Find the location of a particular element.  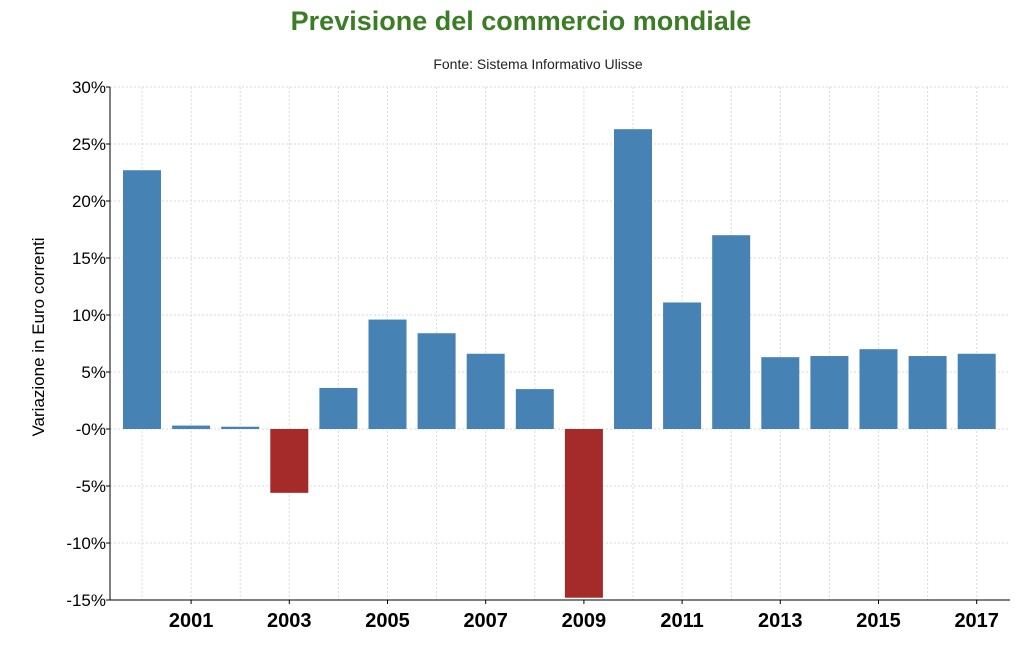

y-tick-label: -15% is located at coordinates (86, 600).